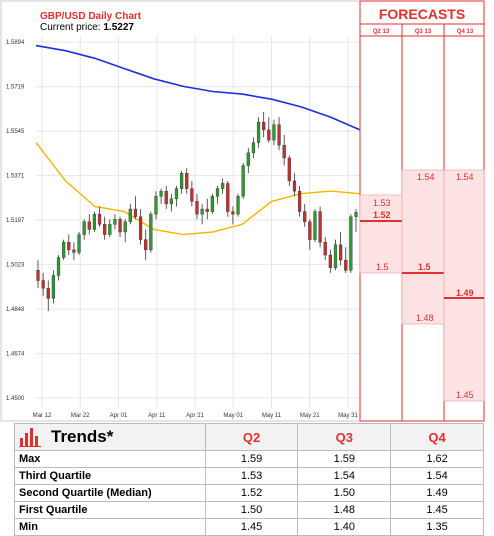 This screenshot has width=494, height=536. Describe the element at coordinates (91, 16) in the screenshot. I see `chart-title: GBP/USD Daily Chart` at that location.